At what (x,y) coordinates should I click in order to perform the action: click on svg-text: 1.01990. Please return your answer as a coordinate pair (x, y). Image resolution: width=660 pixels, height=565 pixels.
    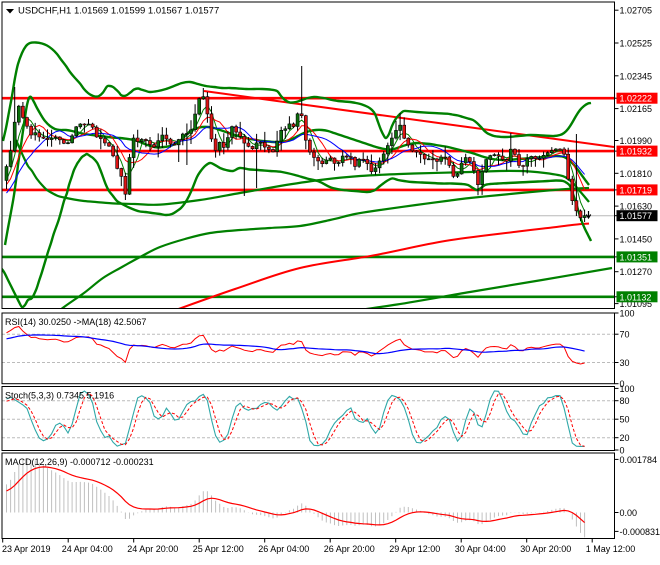
    Looking at the image, I should click on (636, 141).